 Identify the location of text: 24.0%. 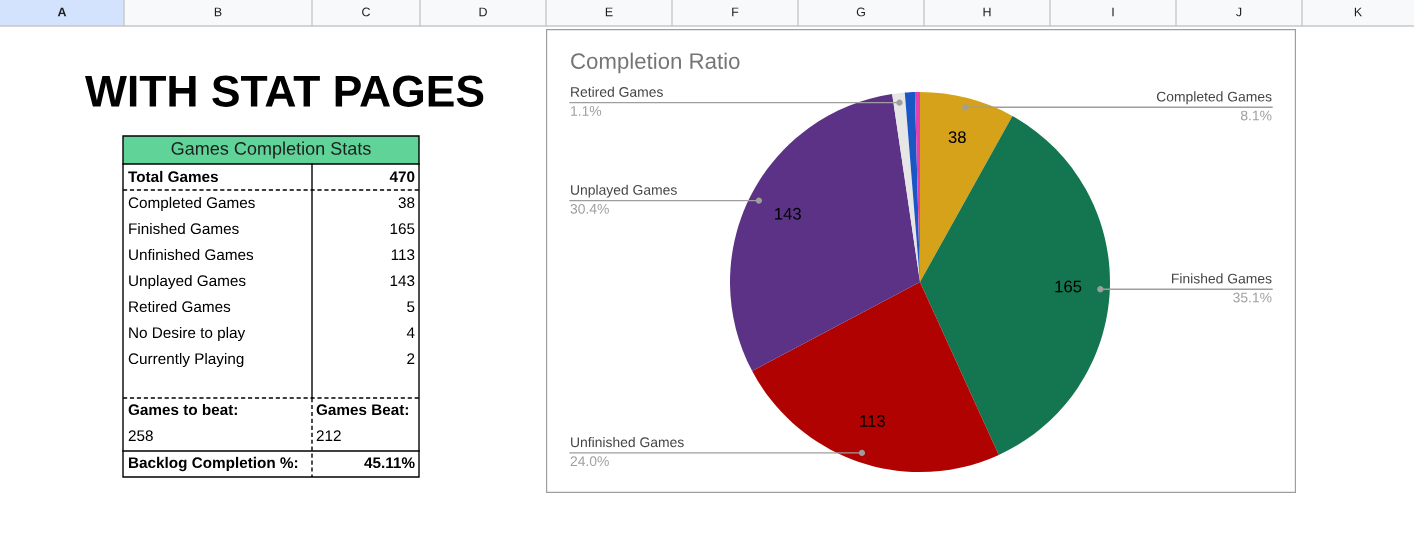
(589, 461).